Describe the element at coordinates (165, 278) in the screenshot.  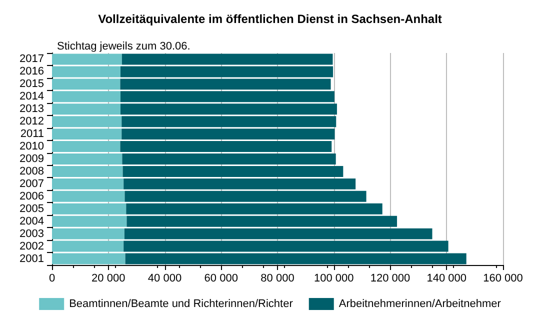
I see `x-tick-label: 40 000` at that location.